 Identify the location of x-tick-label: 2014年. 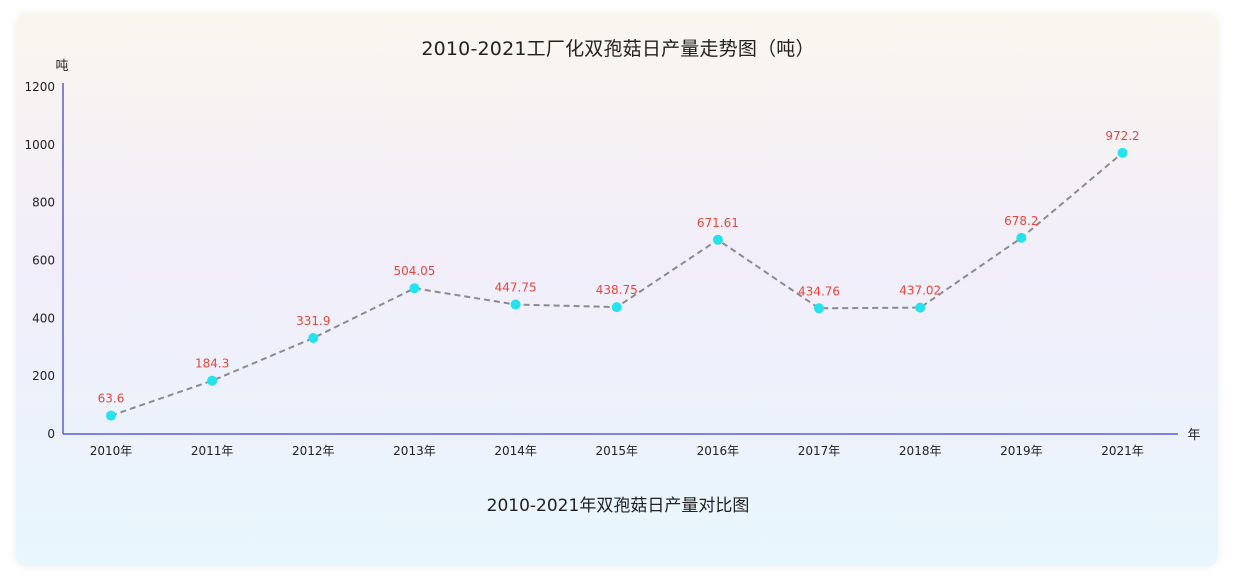
(515, 451).